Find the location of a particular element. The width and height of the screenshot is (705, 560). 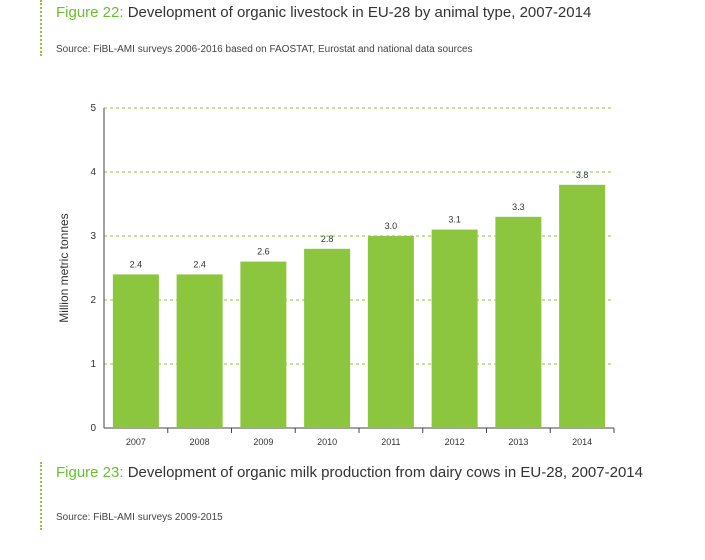

y-axis-label: Million metric tonnes is located at coordinates (64, 267).